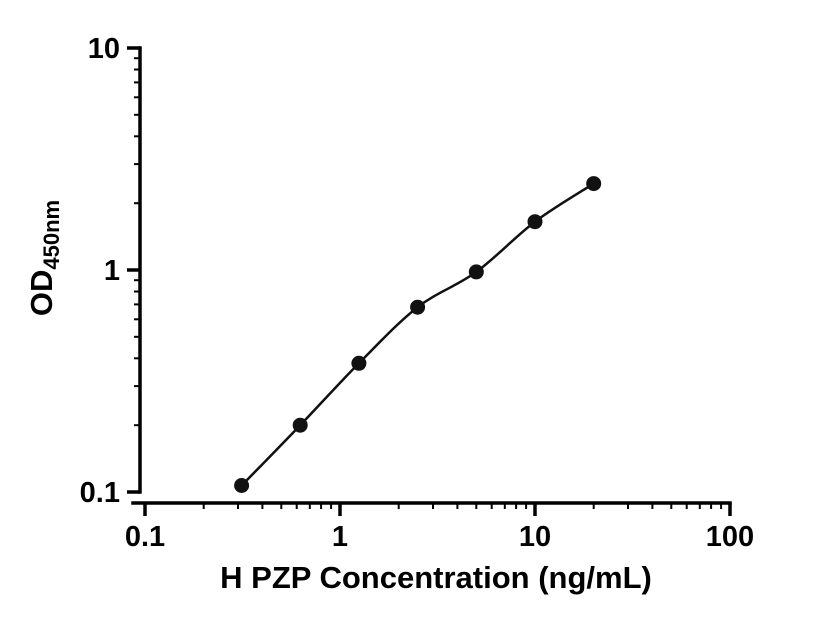 The height and width of the screenshot is (640, 816). Describe the element at coordinates (100, 493) in the screenshot. I see `y-tick-label: 0.1` at that location.